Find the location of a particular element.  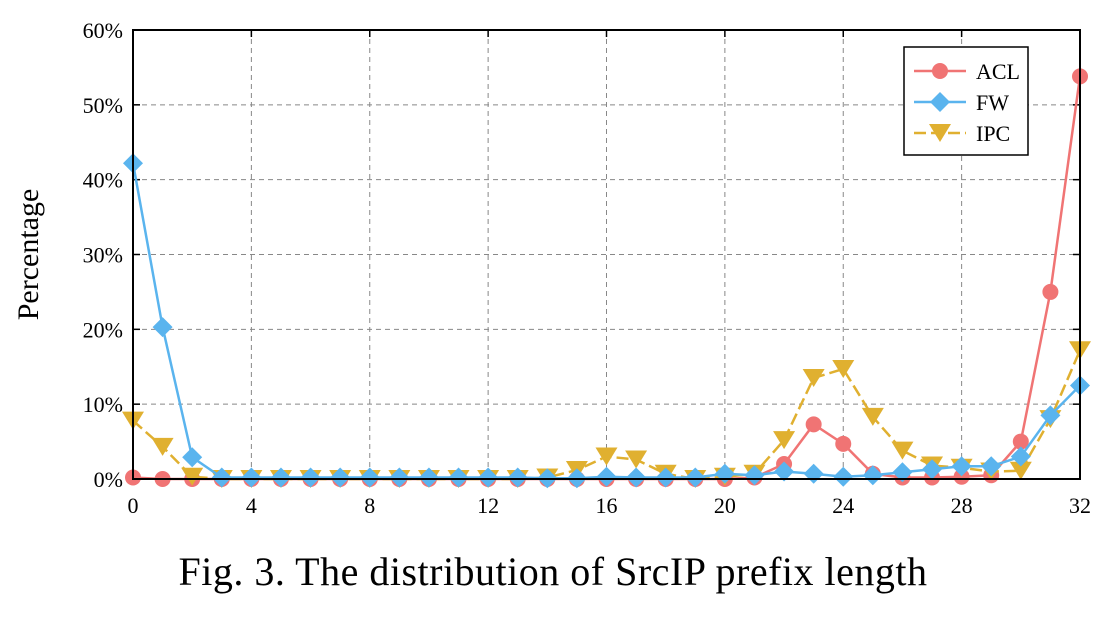

legend: ACL FW IPC is located at coordinates (966, 101).